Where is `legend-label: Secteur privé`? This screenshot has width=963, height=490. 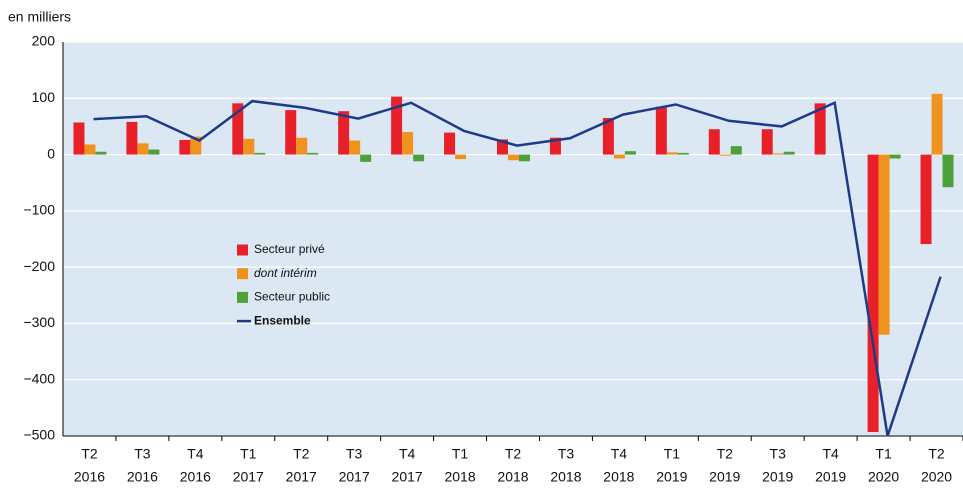 legend-label: Secteur privé is located at coordinates (289, 249).